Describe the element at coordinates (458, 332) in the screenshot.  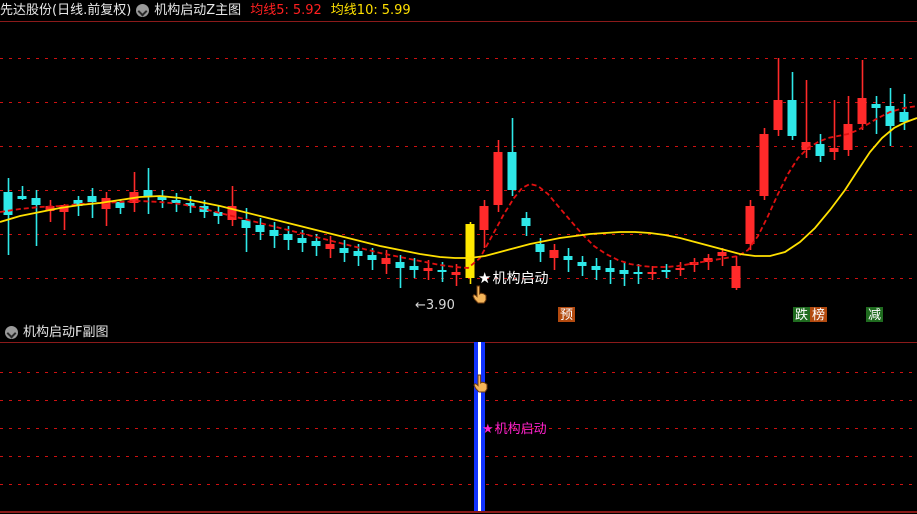
I see `sub-chart-header: 机构启动F副图` at that location.